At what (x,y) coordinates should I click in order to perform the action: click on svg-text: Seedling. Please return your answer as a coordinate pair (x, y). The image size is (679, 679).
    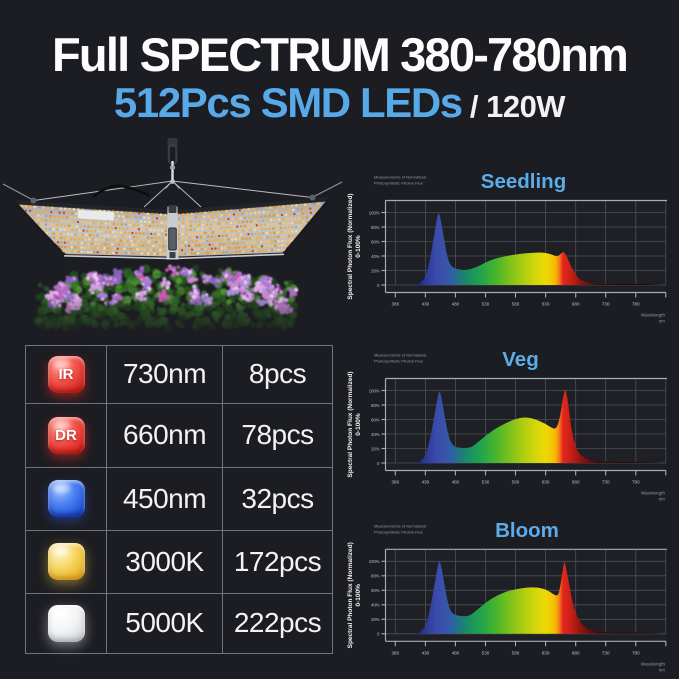
    Looking at the image, I should click on (523, 181).